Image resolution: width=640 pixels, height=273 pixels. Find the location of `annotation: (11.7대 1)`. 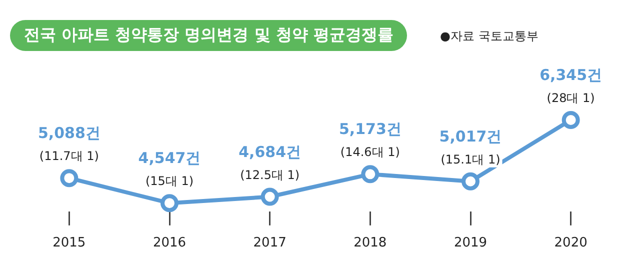

annotation: (11.7대 1) is located at coordinates (69, 156).